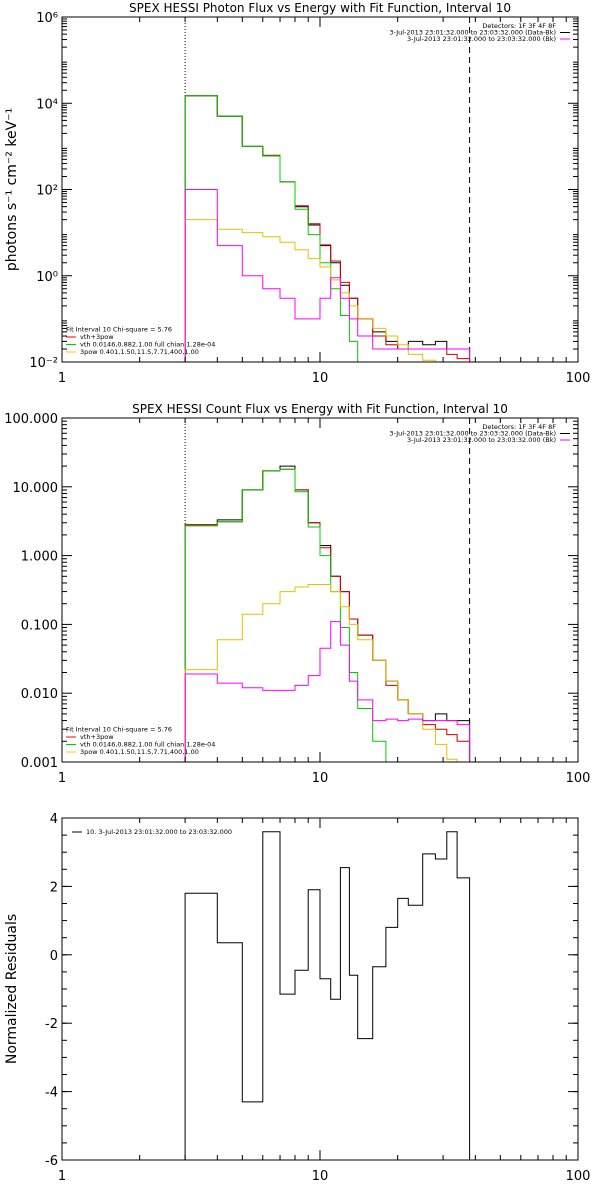  Describe the element at coordinates (47, 191) in the screenshot. I see `y-tick-label: 10²` at that location.